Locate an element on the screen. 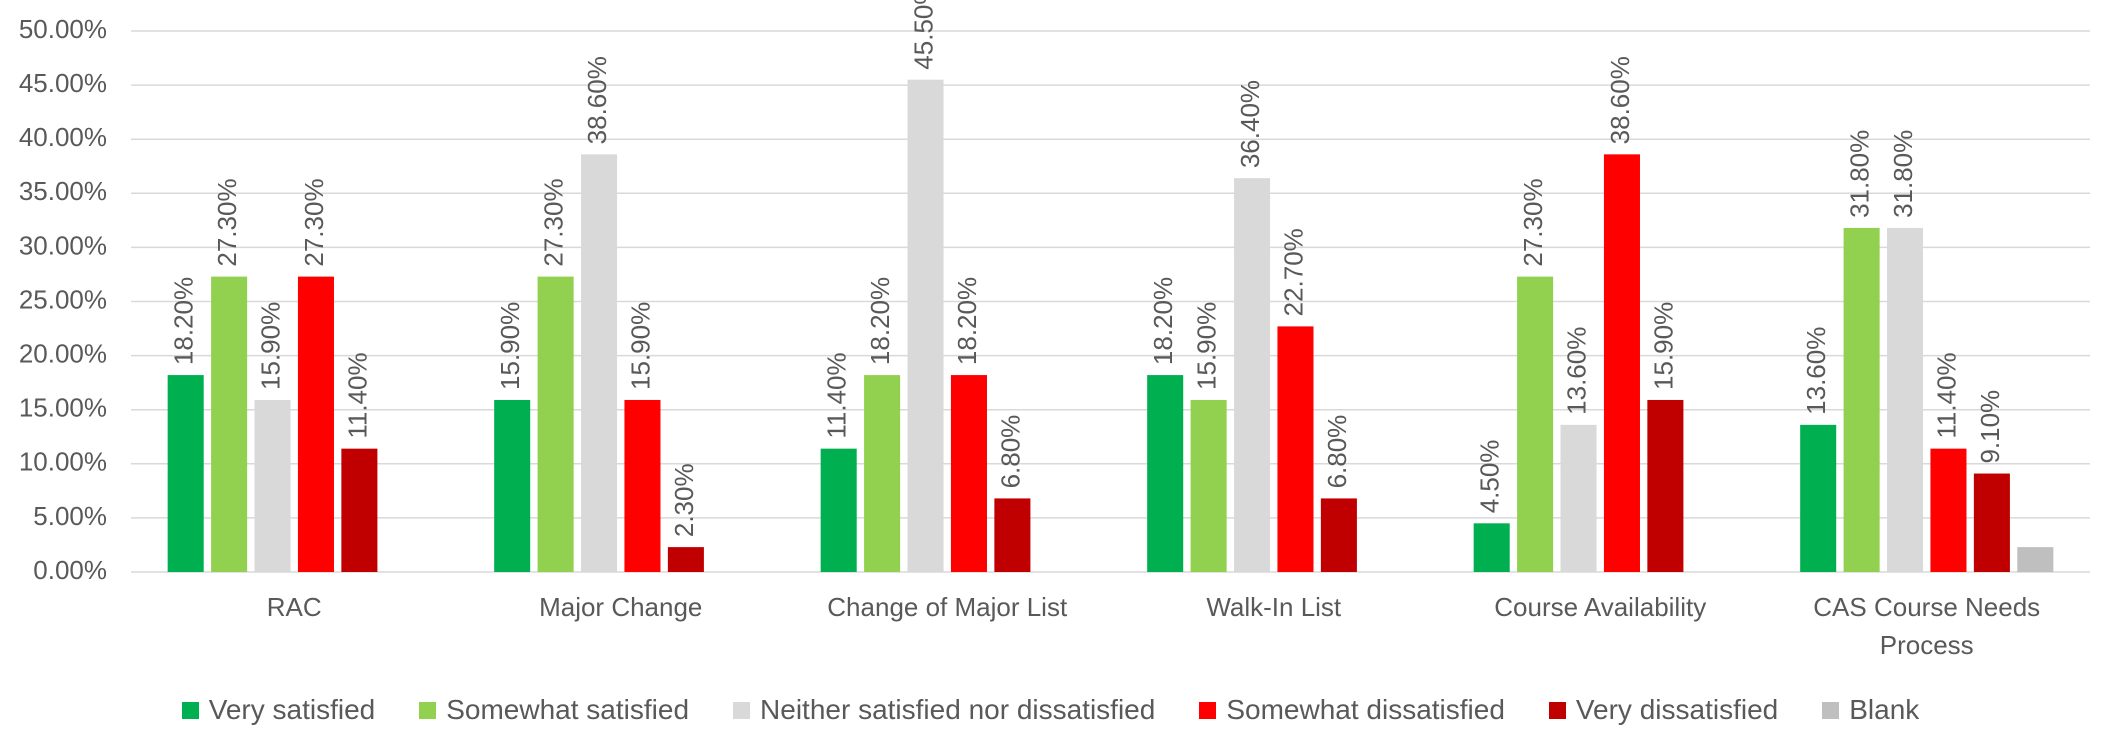  legend-item: Very dissatisfied is located at coordinates (1663, 710).